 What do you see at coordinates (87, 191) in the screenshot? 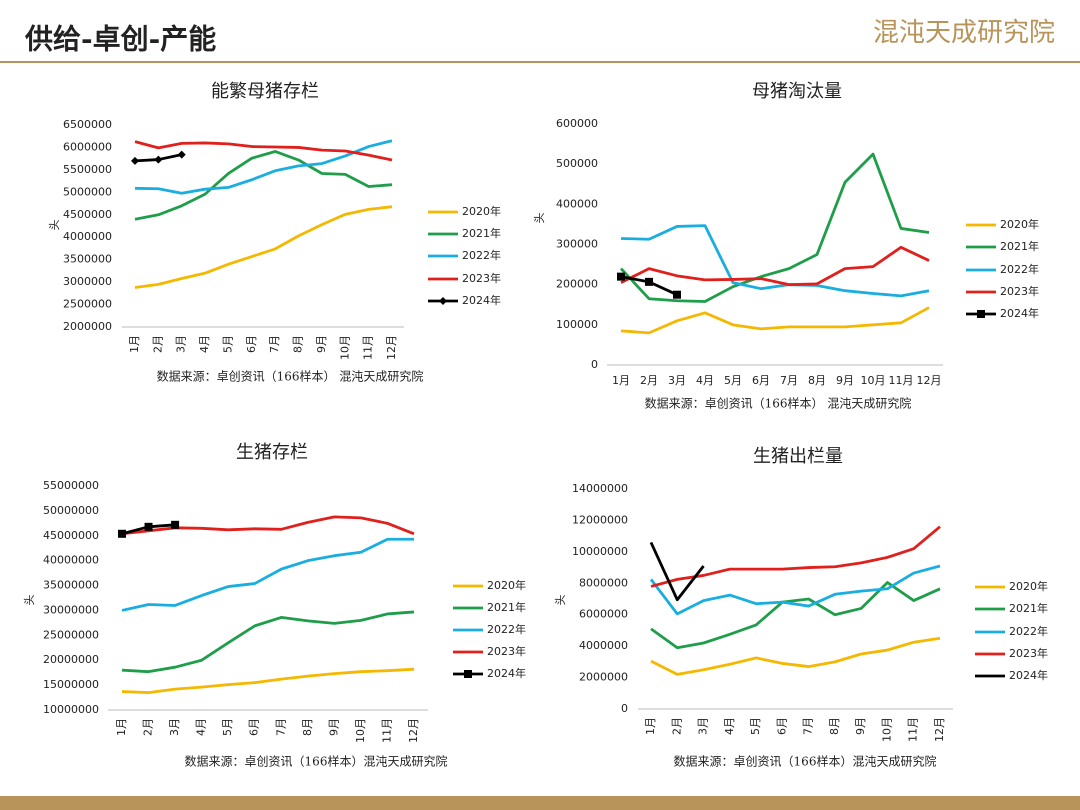
I see `y-tick-label: 5000000` at bounding box center [87, 191].